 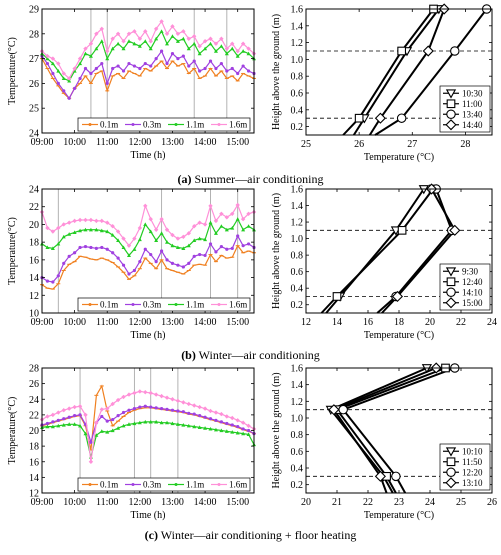 What do you see at coordinates (53, 58) in the screenshot?
I see `a-time-point-1.6m-2` at bounding box center [53, 58].